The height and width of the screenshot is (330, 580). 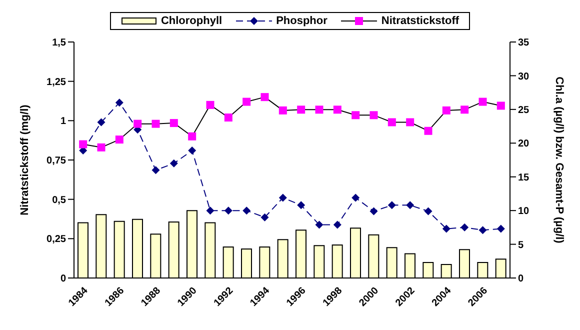 What do you see at coordinates (524, 43) in the screenshot?
I see `y2-tick-label: 35` at bounding box center [524, 43].